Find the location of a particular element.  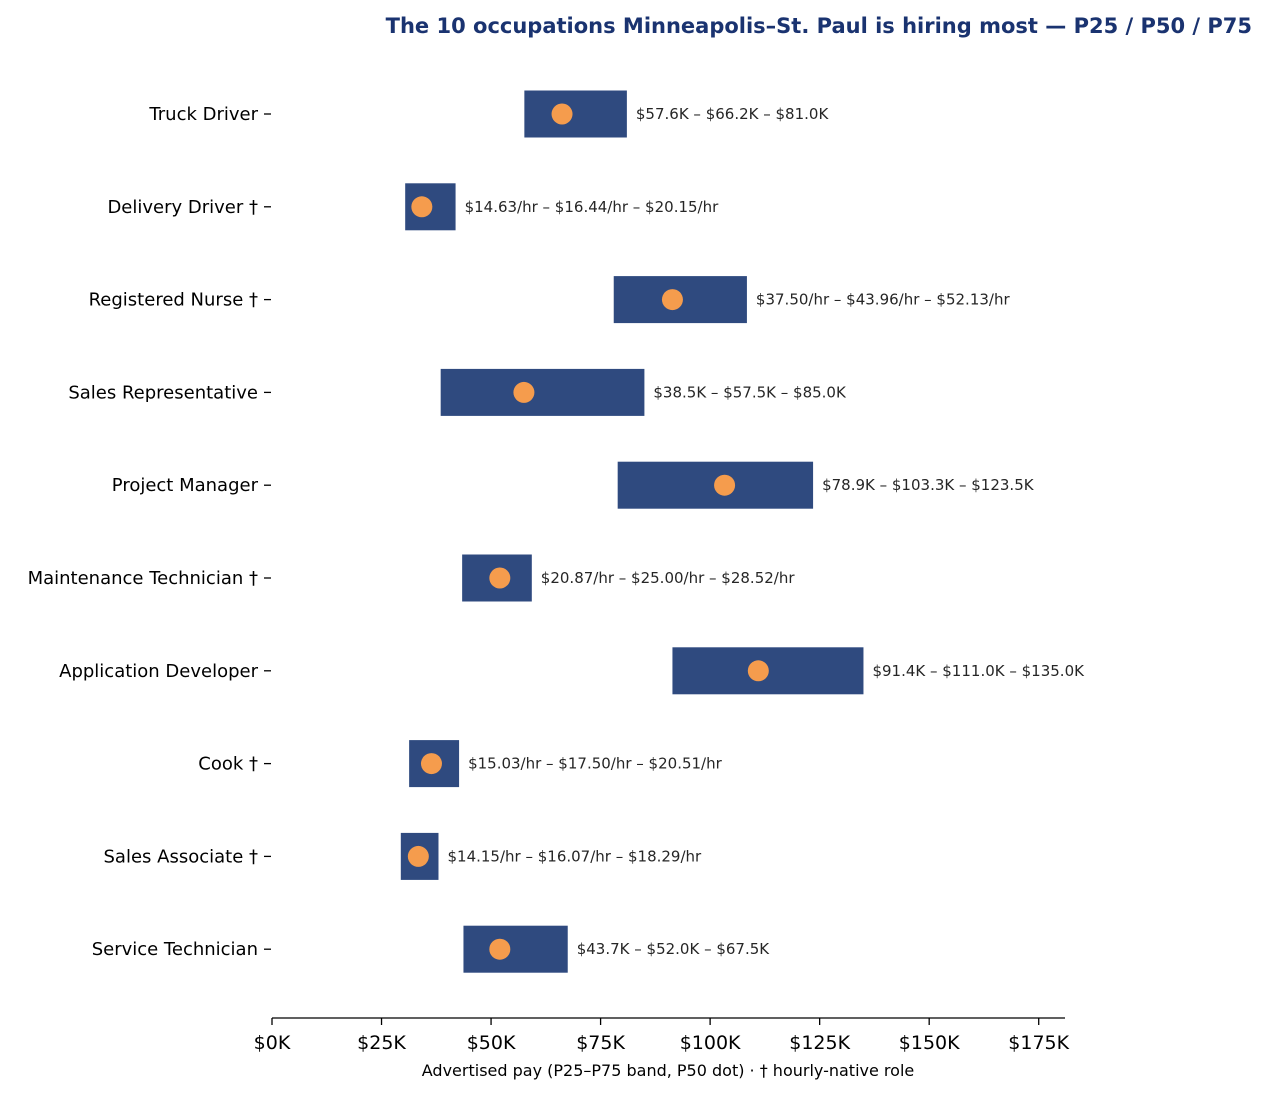

y-tick-label: Delivery Driver † is located at coordinates (182, 207).